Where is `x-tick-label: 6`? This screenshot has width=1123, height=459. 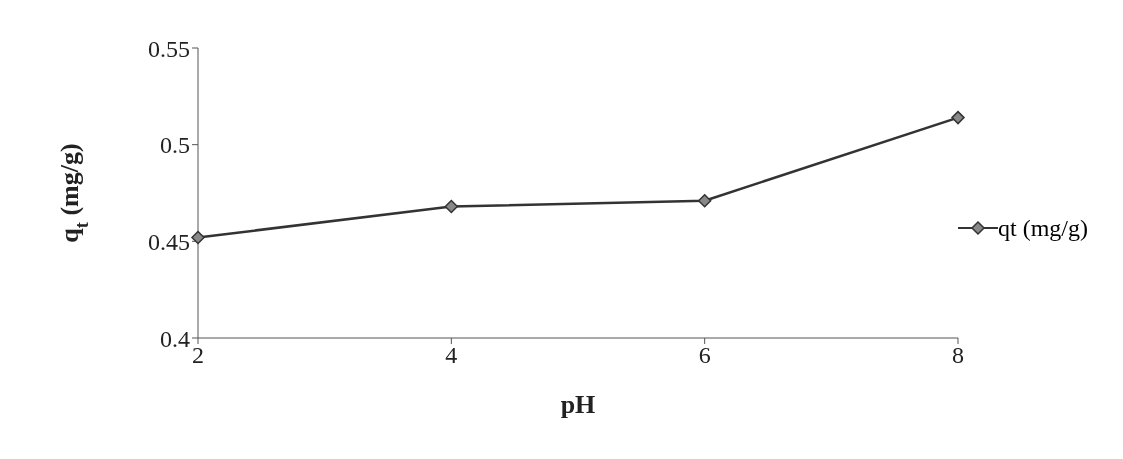
x-tick-label: 6 is located at coordinates (704, 355).